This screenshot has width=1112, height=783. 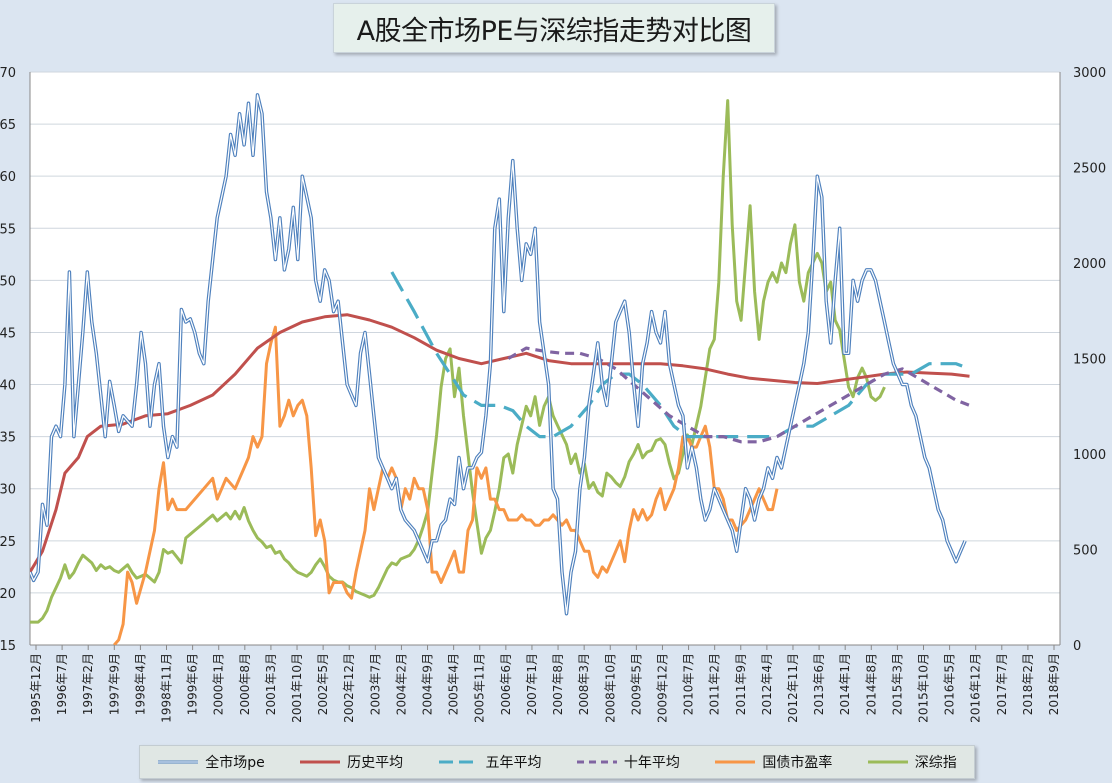 What do you see at coordinates (1089, 169) in the screenshot?
I see `right-axis-tick-label: 2500` at bounding box center [1089, 169].